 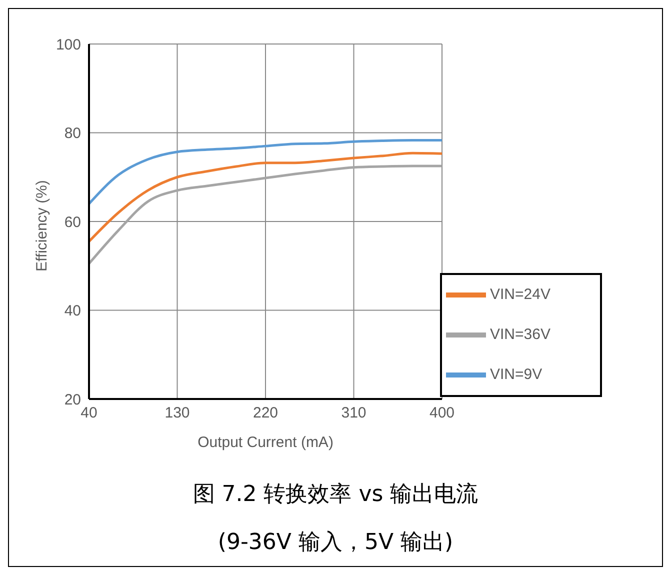 What do you see at coordinates (335, 543) in the screenshot?
I see `text: (9-36V 输入，5V 输出)` at bounding box center [335, 543].